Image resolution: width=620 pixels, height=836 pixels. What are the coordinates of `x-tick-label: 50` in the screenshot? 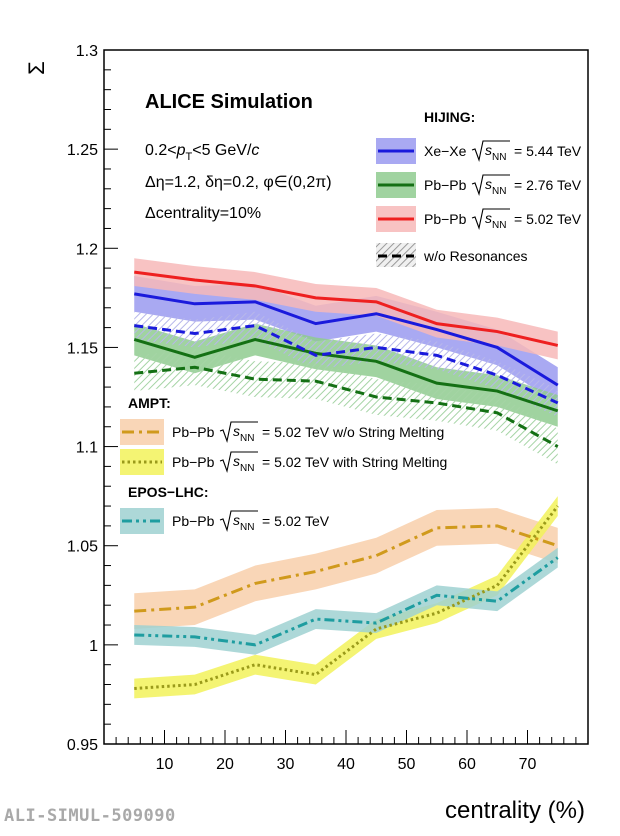 It's located at (407, 764).